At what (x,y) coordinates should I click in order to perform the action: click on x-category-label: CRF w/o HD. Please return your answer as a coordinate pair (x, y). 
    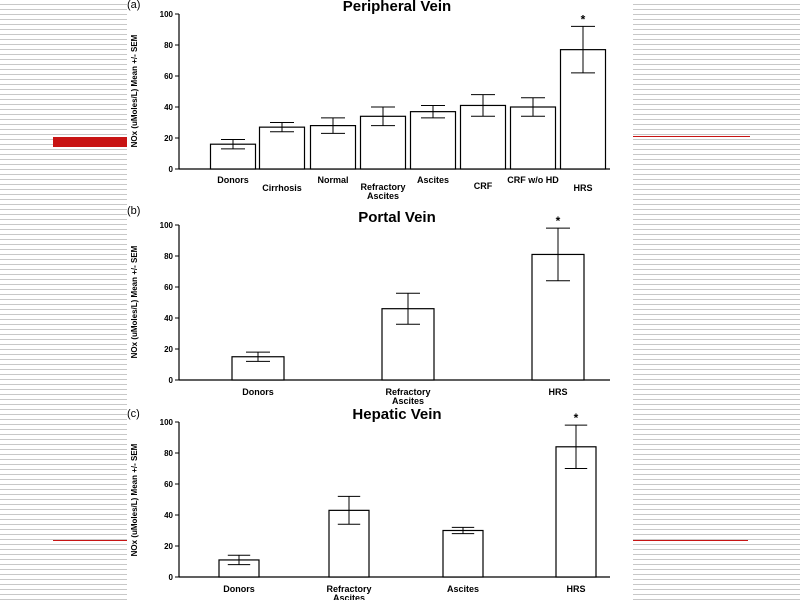
    Looking at the image, I should click on (533, 180).